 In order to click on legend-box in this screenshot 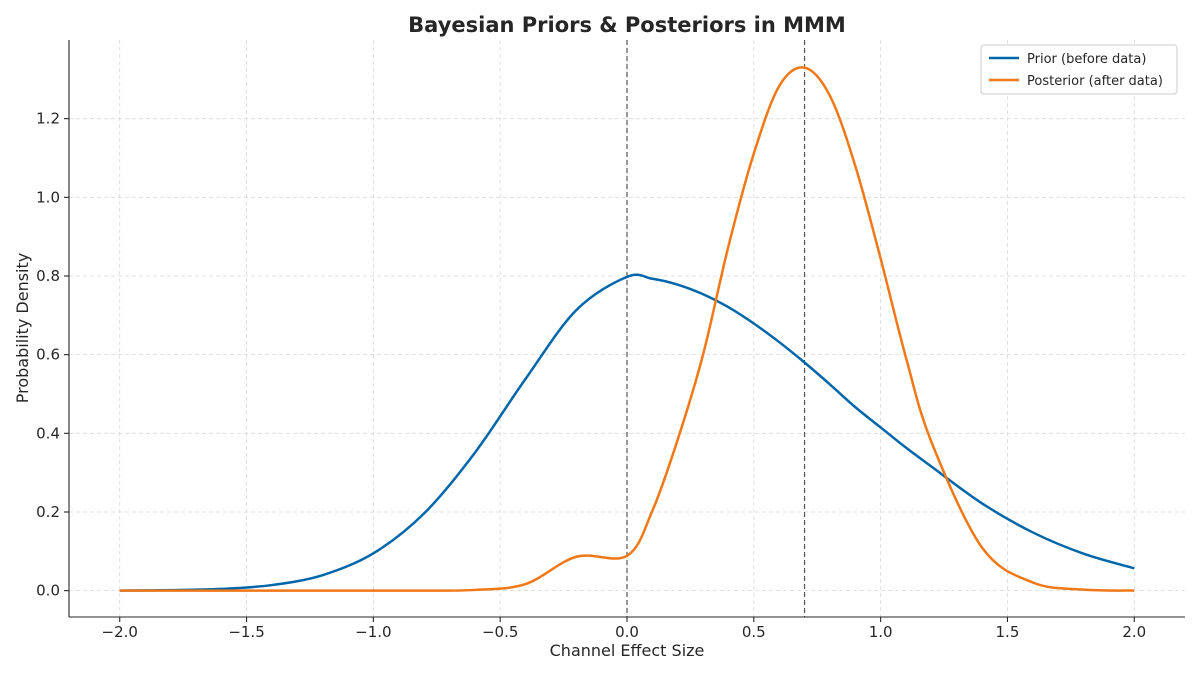, I will do `click(1079, 69)`.